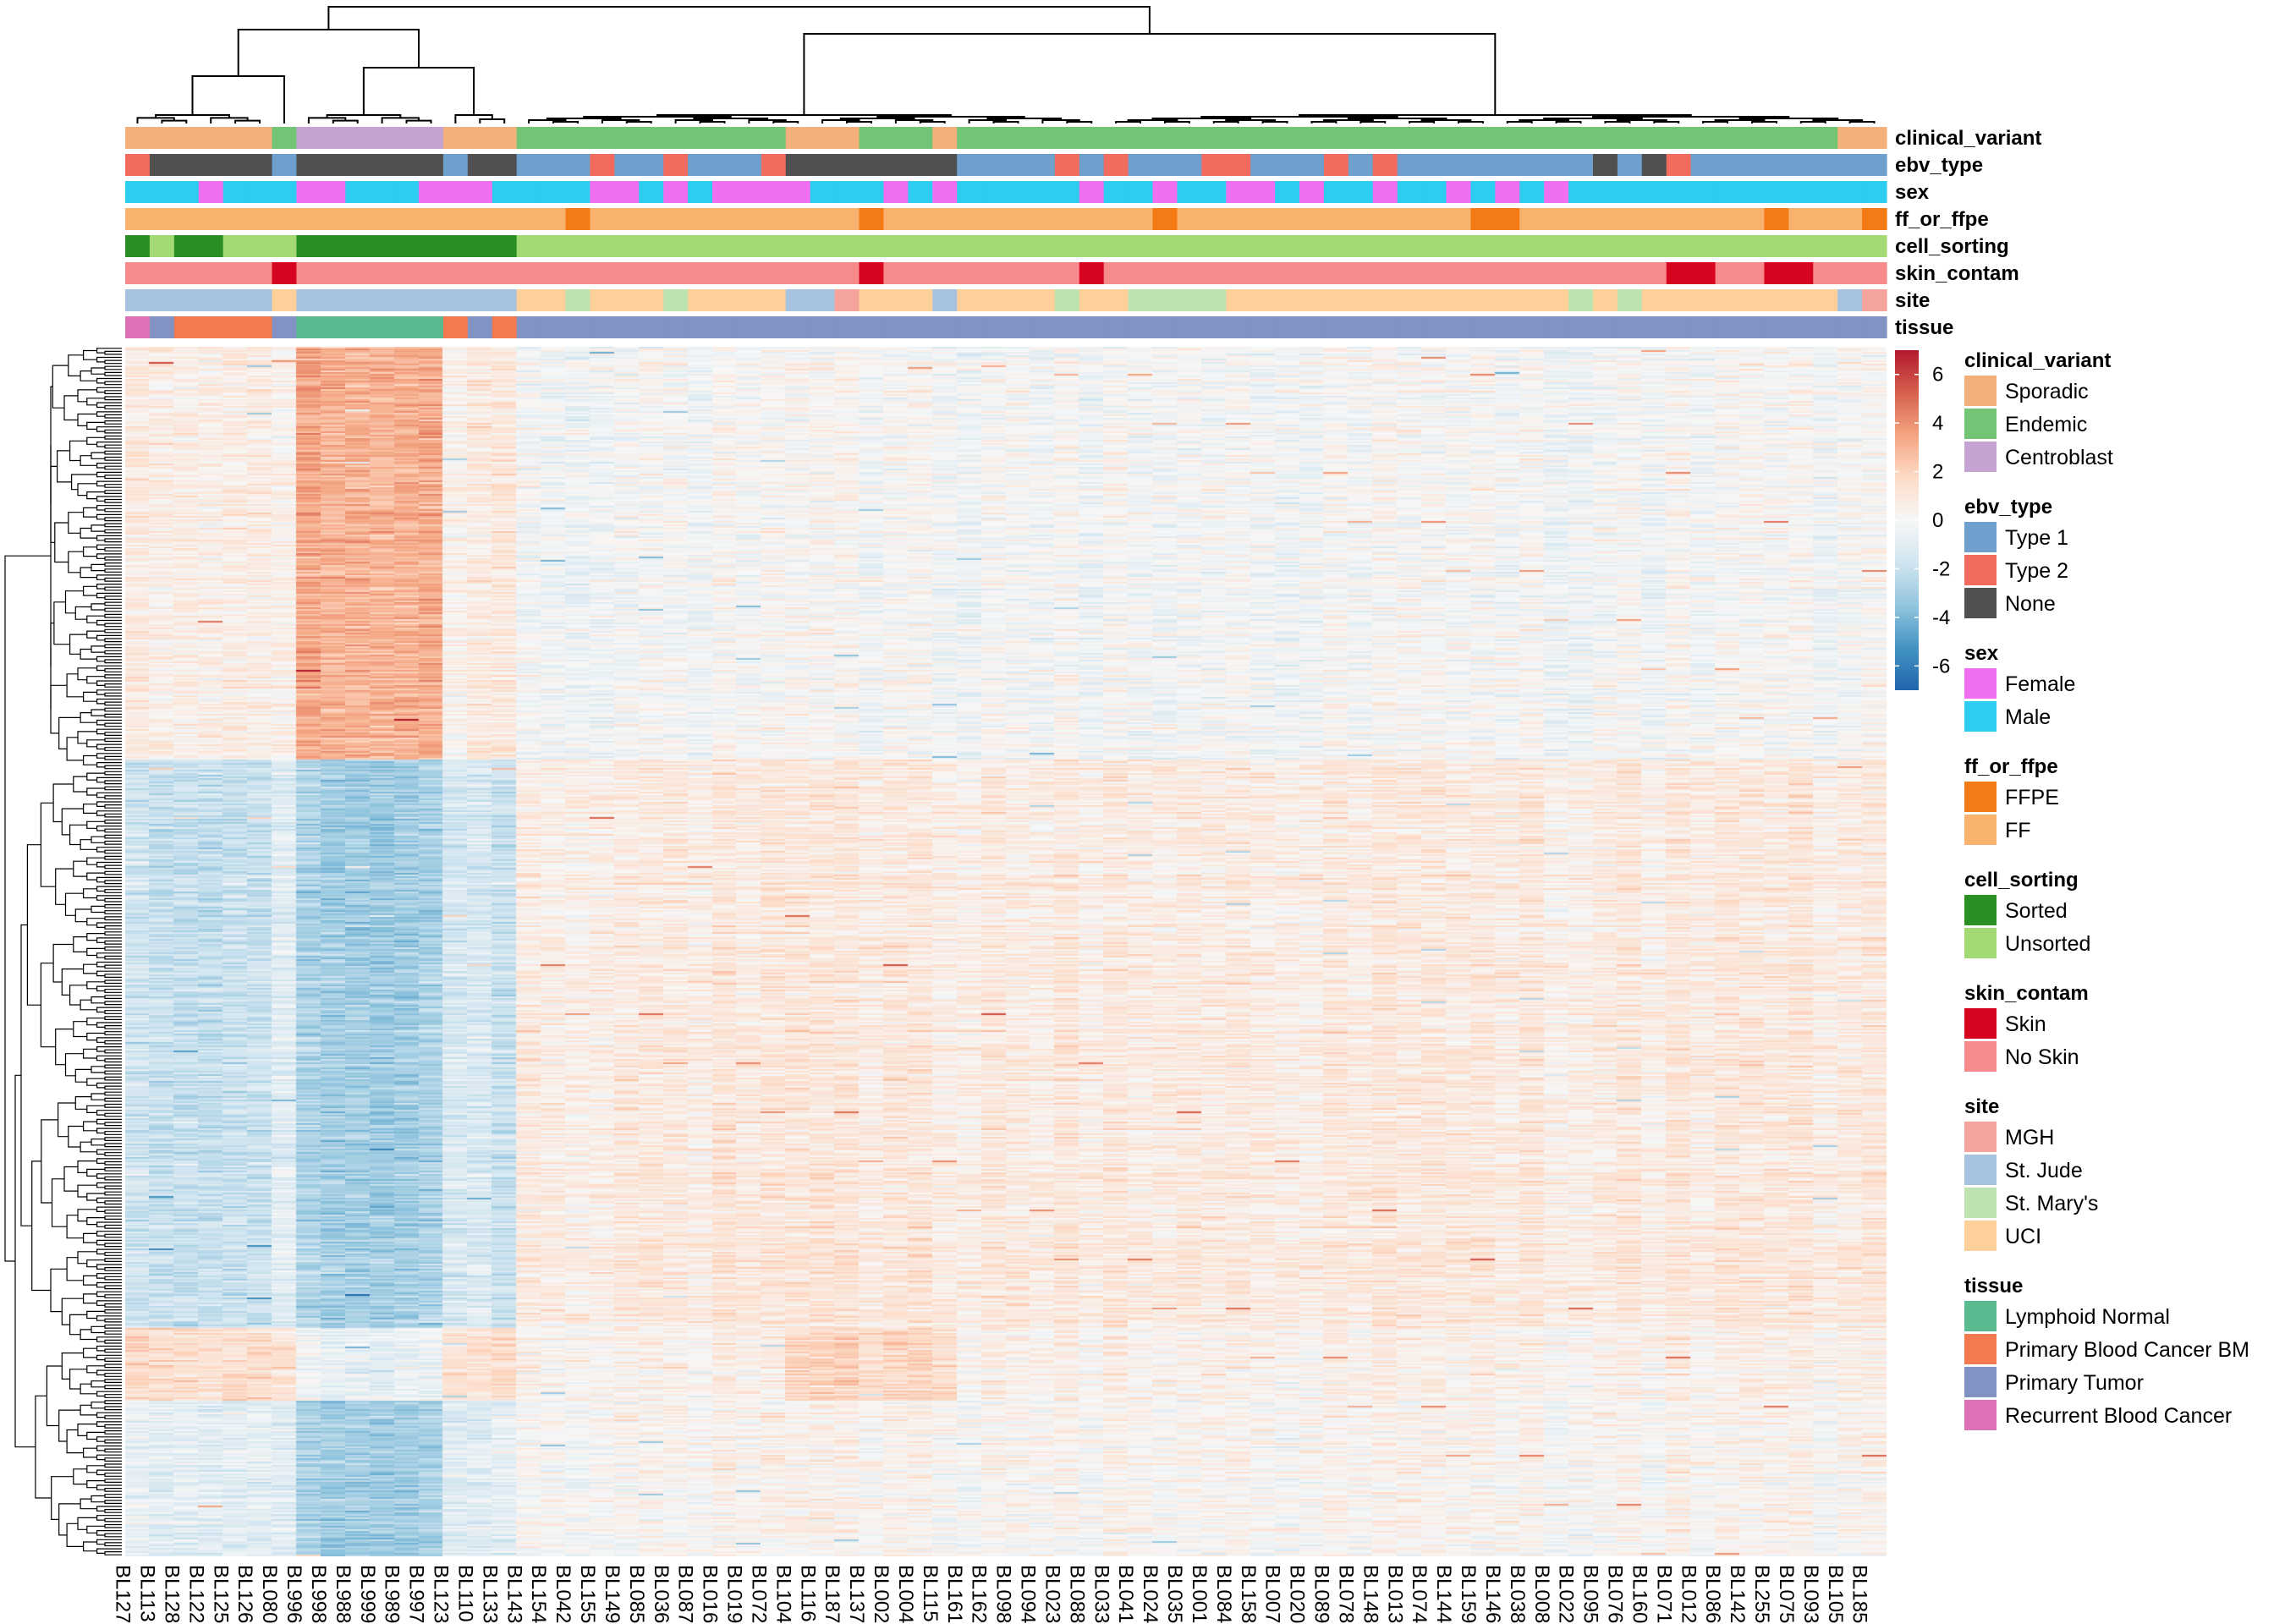 The height and width of the screenshot is (1624, 2274). Describe the element at coordinates (2037, 571) in the screenshot. I see `legend-item-label: Type 2` at that location.